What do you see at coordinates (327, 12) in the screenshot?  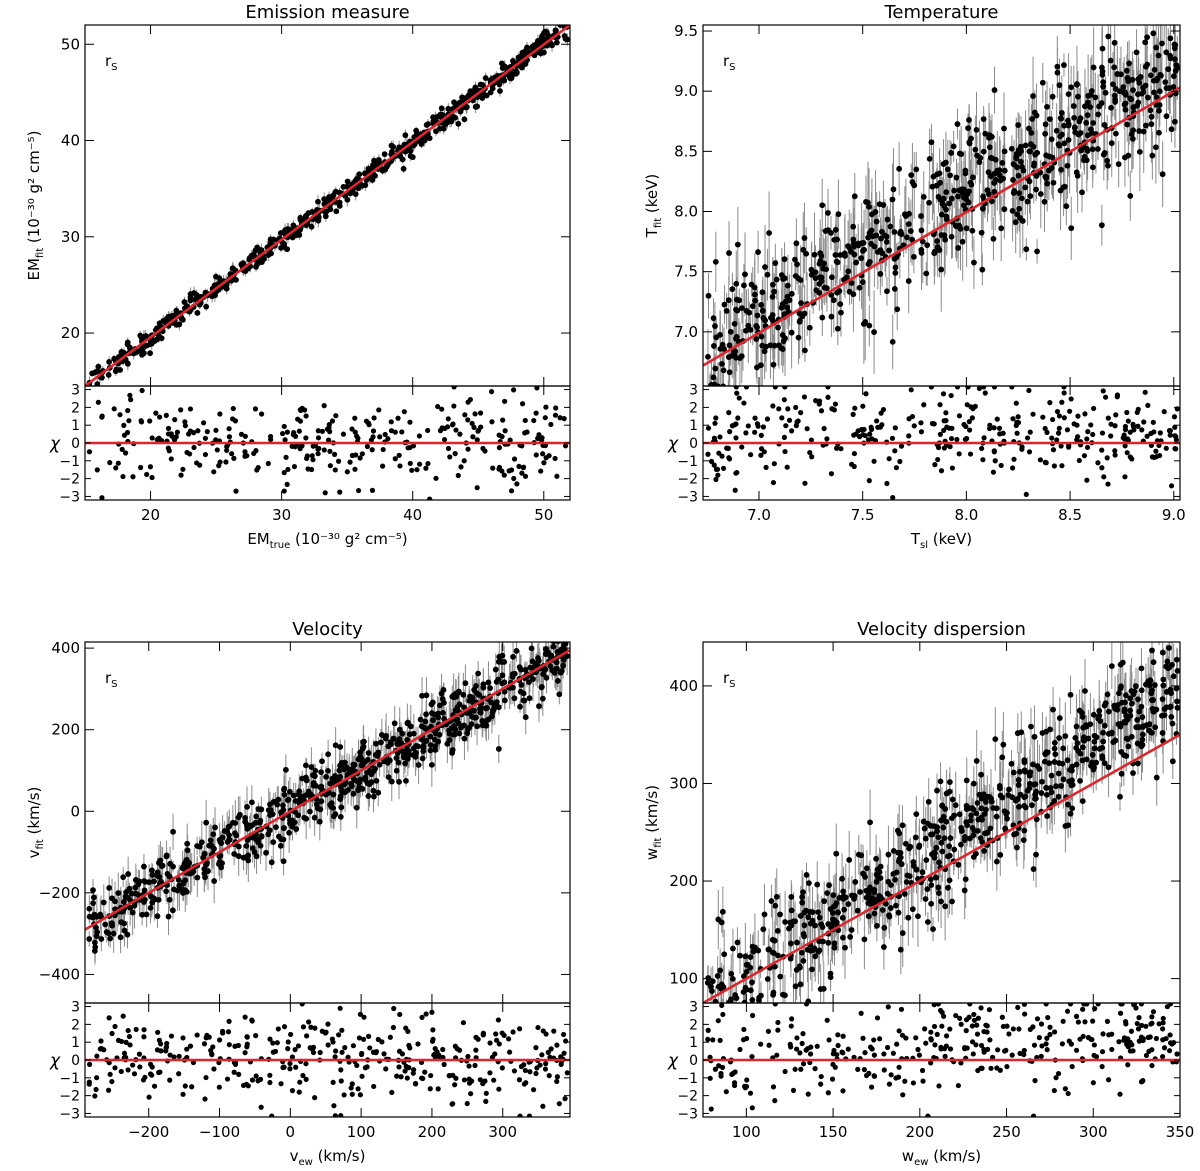 I see `chart-title: Emission measure` at bounding box center [327, 12].